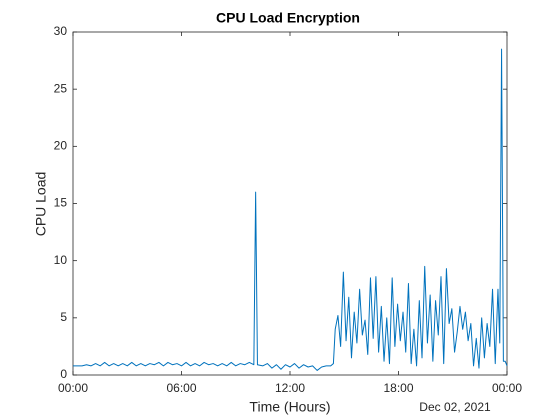 This screenshot has height=420, width=560. I want to click on x-tick-label: 18:00, so click(398, 388).